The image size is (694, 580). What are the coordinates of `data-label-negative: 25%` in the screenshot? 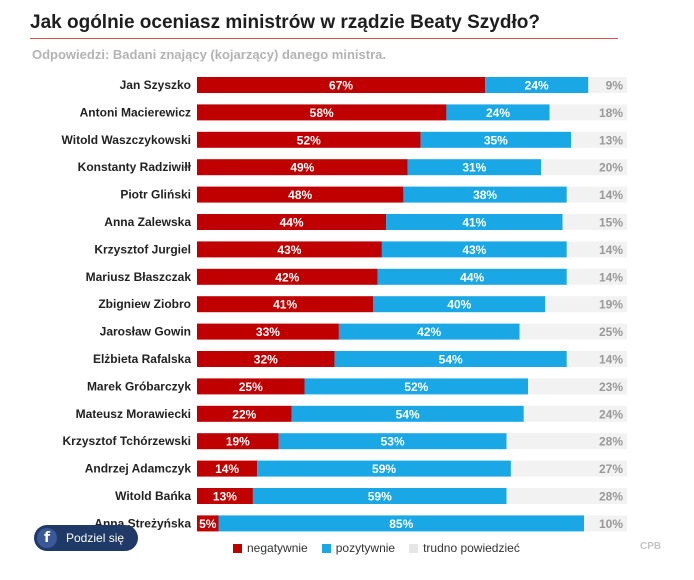 It's located at (251, 387).